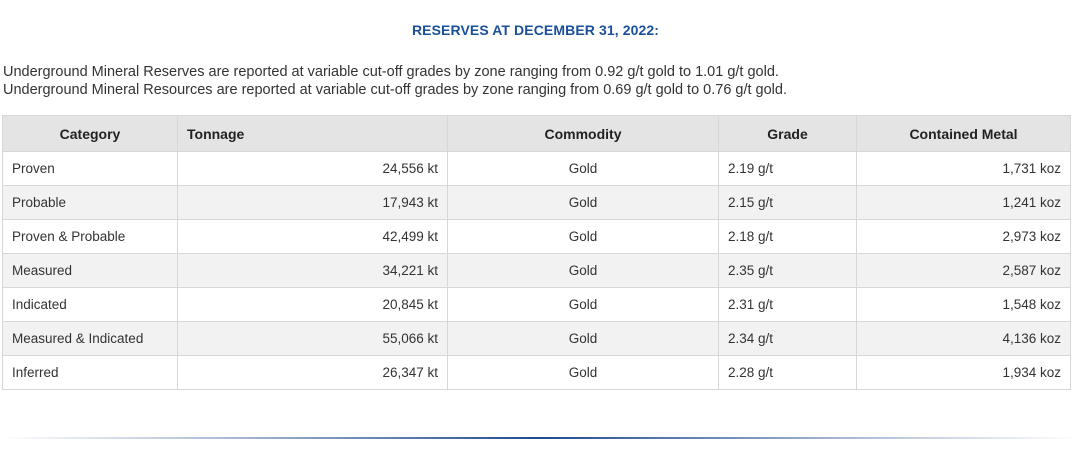 This screenshot has height=456, width=1079. What do you see at coordinates (963, 168) in the screenshot?
I see `cell-contained-metal: 1,731 koz` at bounding box center [963, 168].